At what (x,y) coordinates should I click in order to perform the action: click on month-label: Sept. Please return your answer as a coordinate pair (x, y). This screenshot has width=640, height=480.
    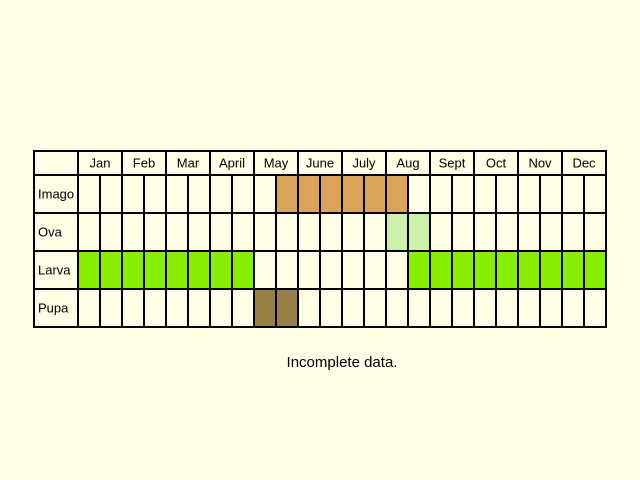
    Looking at the image, I should click on (452, 163).